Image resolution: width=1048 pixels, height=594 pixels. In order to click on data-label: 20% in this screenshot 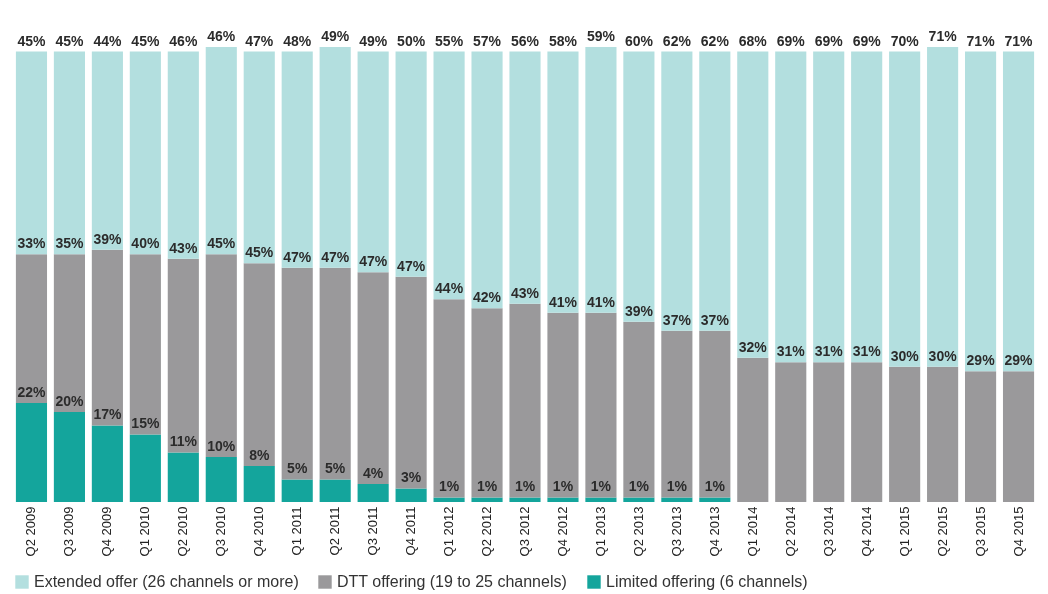, I will do `click(69, 400)`.